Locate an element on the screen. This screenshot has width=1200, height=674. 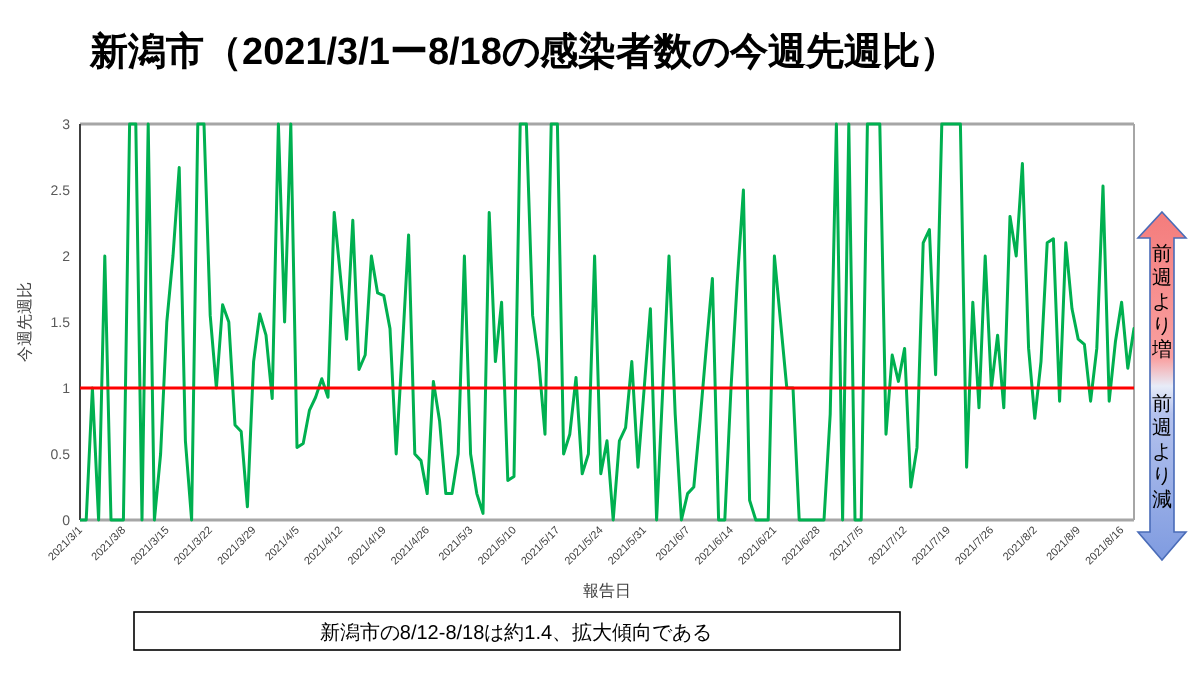
text: 前週より増 is located at coordinates (1161, 302).